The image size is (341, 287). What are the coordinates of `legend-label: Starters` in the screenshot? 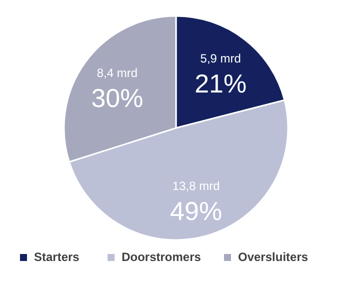 It's located at (57, 257).